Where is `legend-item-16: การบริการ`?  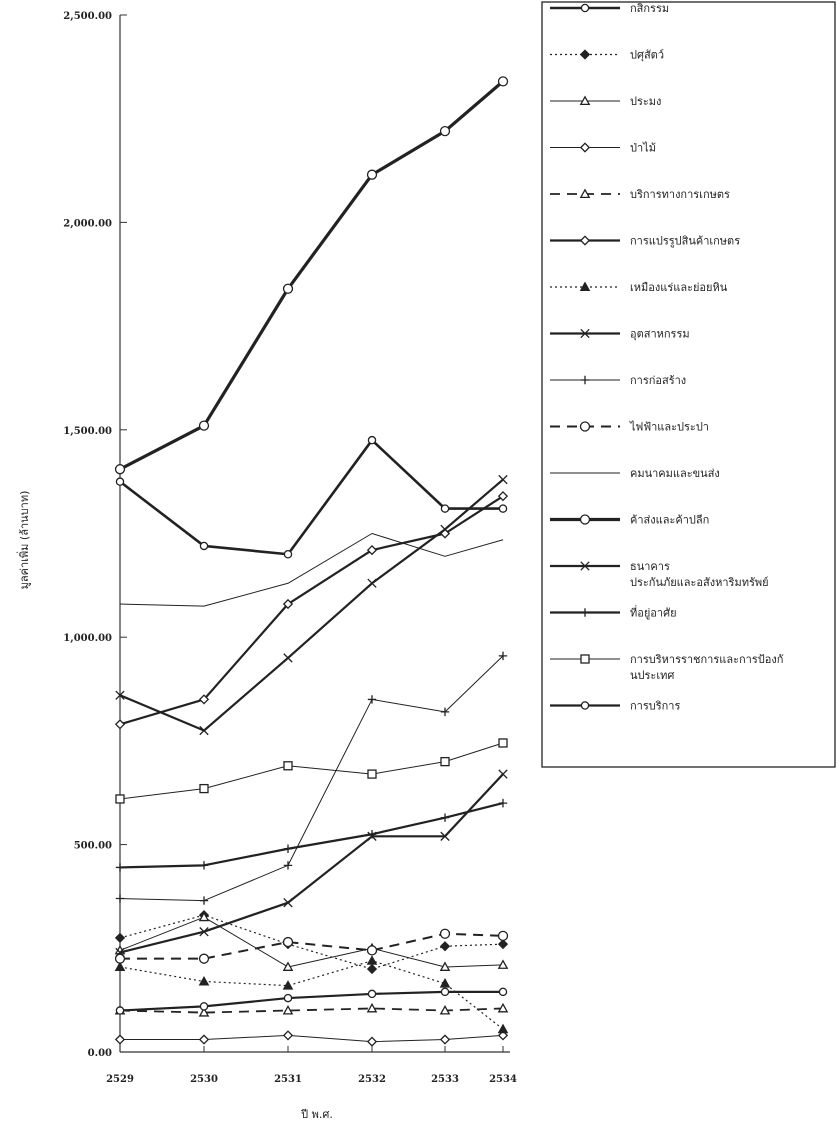 legend-item-16: การบริการ is located at coordinates (615, 706).